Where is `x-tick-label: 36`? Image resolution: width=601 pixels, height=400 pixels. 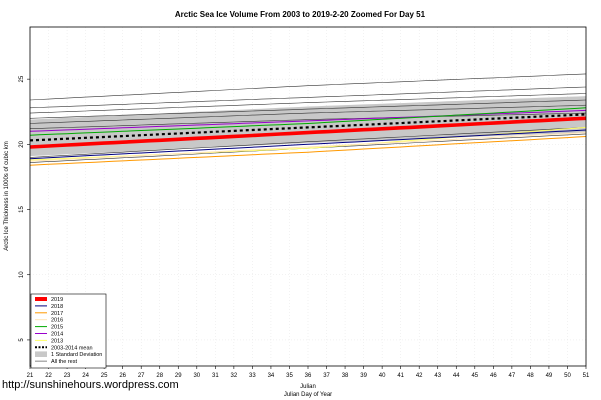 x-tick-label: 36 is located at coordinates (308, 376).